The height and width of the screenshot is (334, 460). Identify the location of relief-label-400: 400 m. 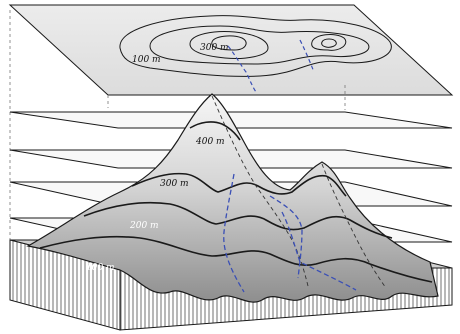
(210, 142).